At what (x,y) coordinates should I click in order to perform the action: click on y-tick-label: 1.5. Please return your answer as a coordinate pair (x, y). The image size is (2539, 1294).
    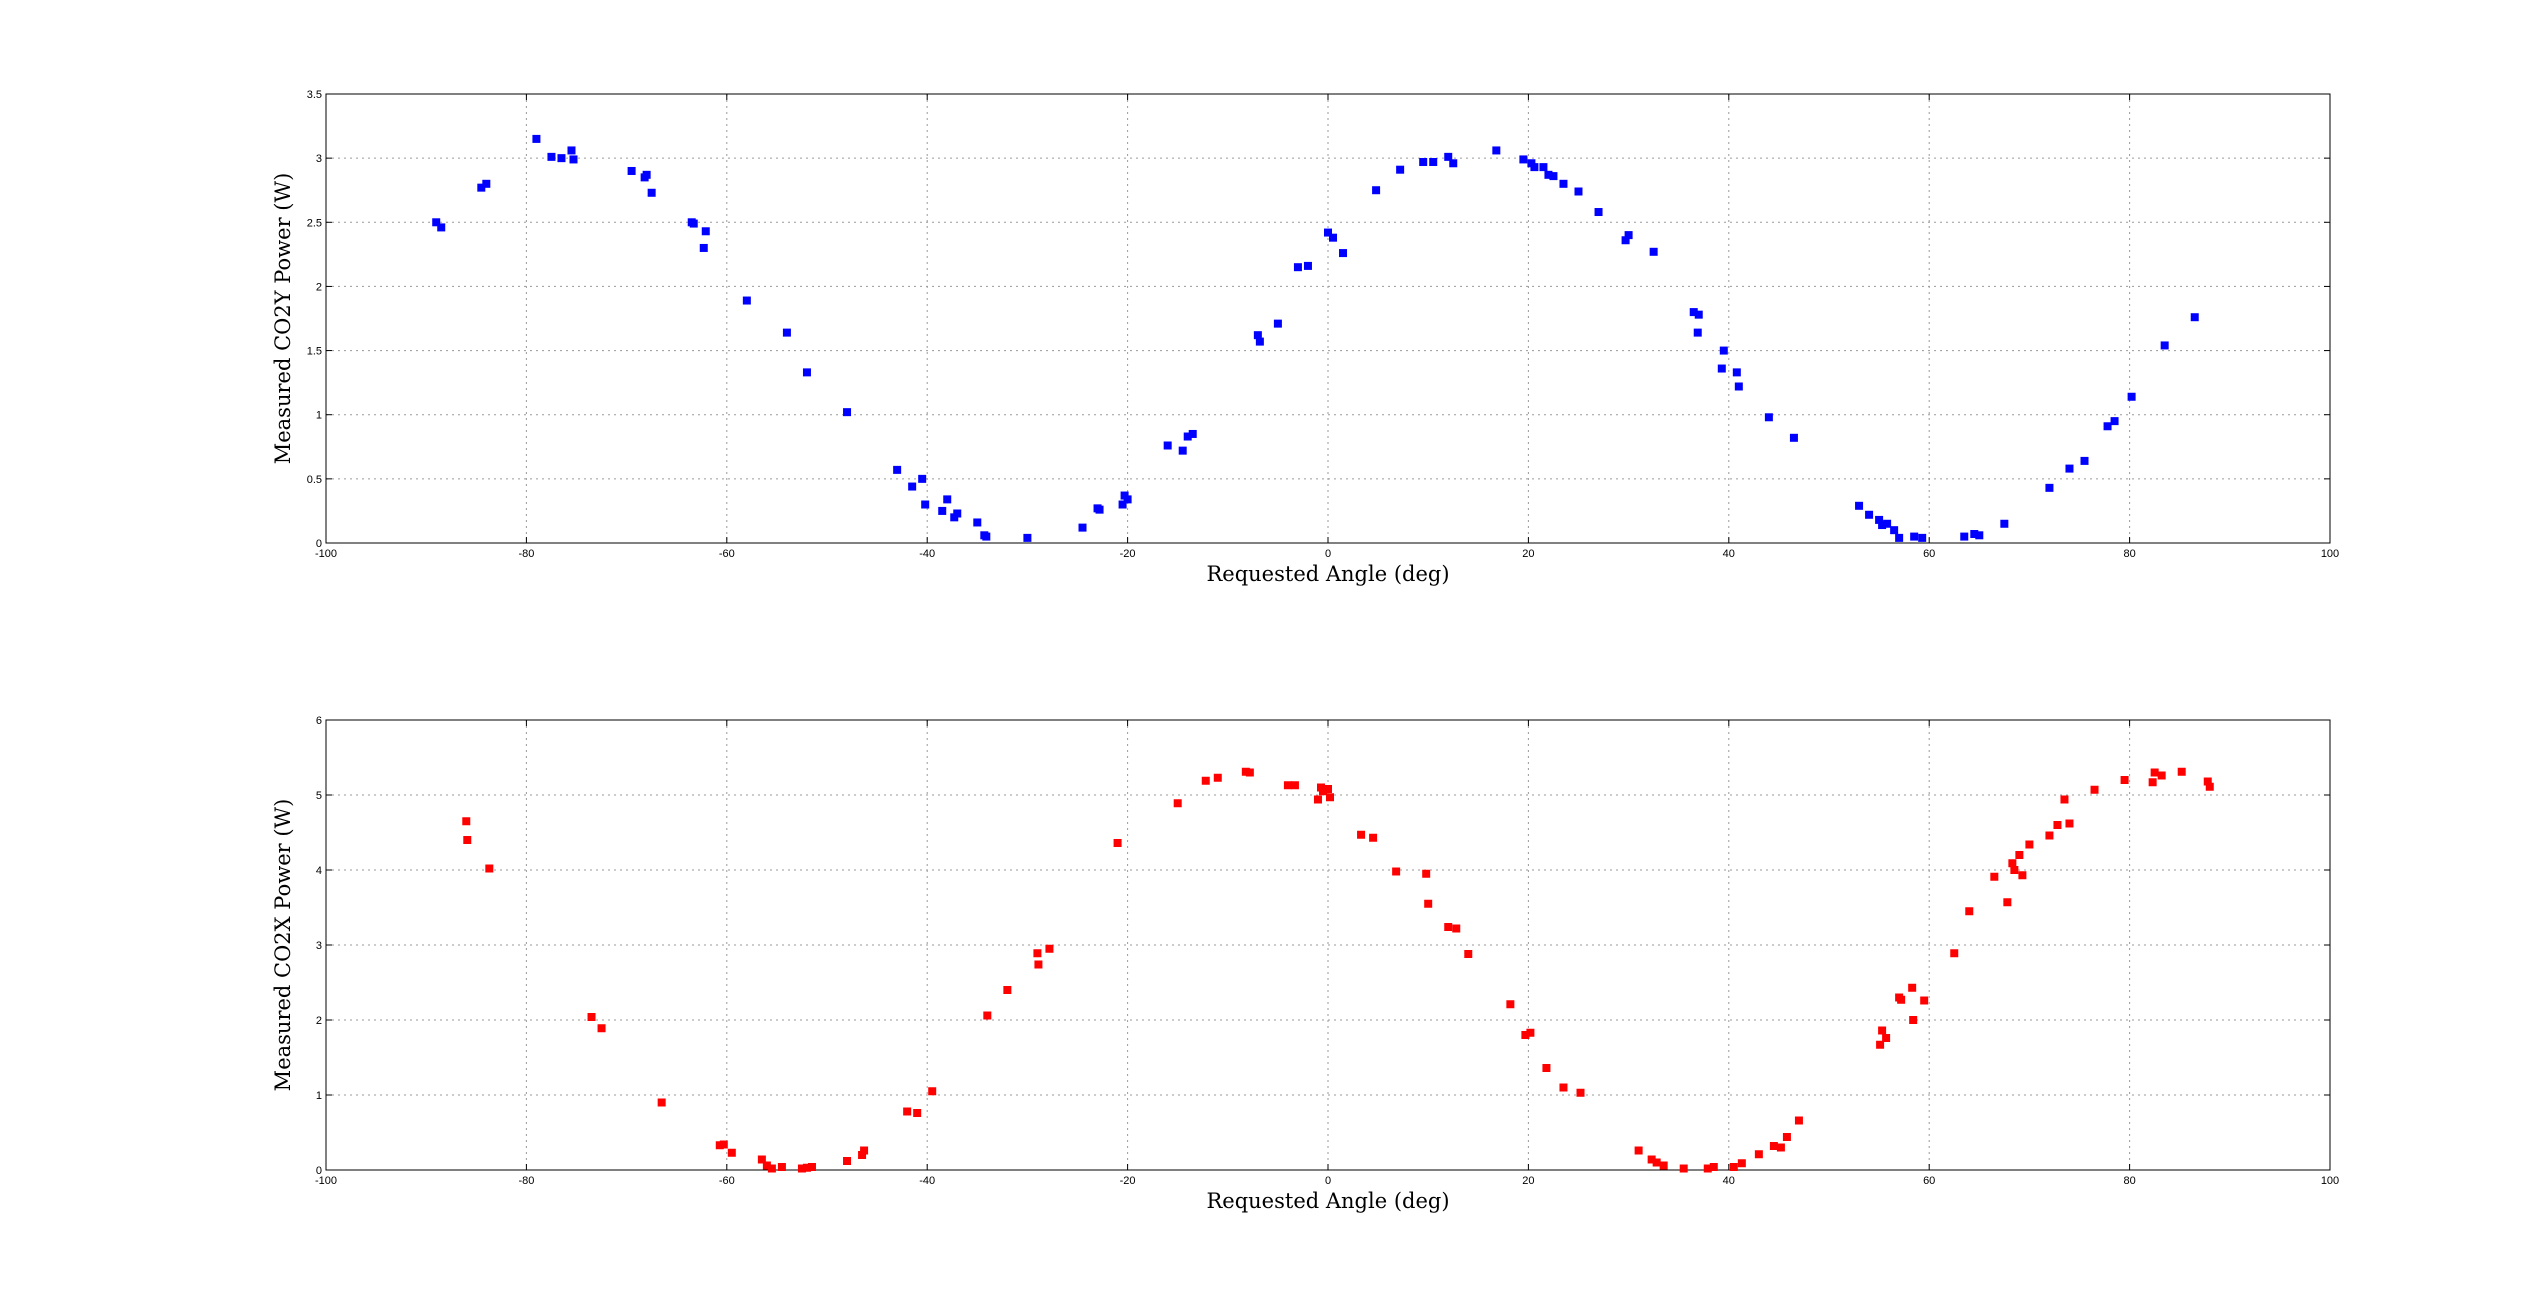
    Looking at the image, I should click on (314, 352).